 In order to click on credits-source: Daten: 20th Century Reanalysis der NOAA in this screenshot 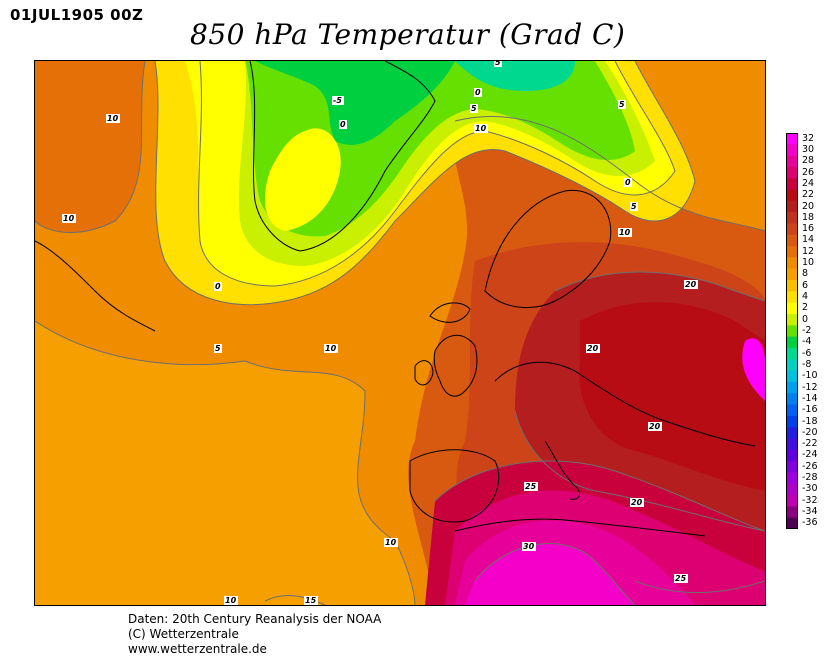, I will do `click(255, 619)`.